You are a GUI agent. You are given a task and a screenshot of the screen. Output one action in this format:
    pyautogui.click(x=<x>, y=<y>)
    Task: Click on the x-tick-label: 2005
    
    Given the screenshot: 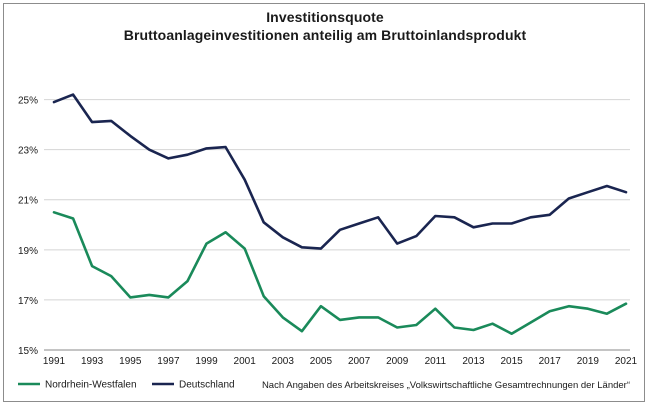 What is the action you would take?
    pyautogui.click(x=321, y=361)
    